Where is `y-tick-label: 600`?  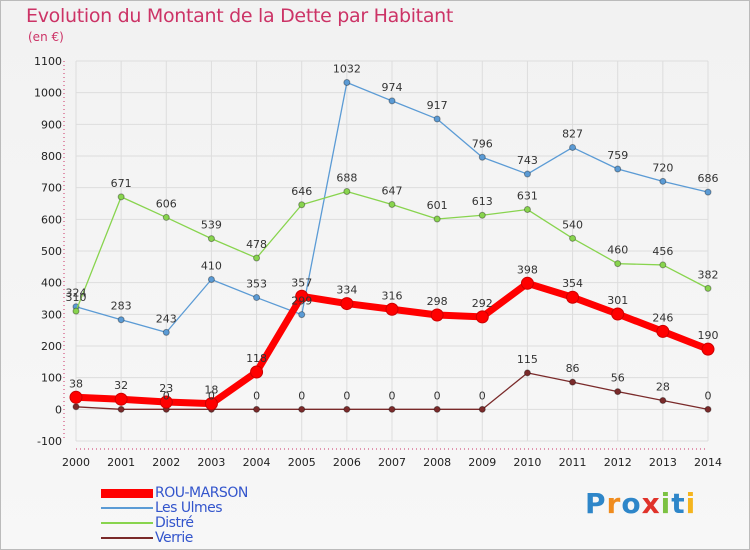 y-tick-label: 600 is located at coordinates (51, 219).